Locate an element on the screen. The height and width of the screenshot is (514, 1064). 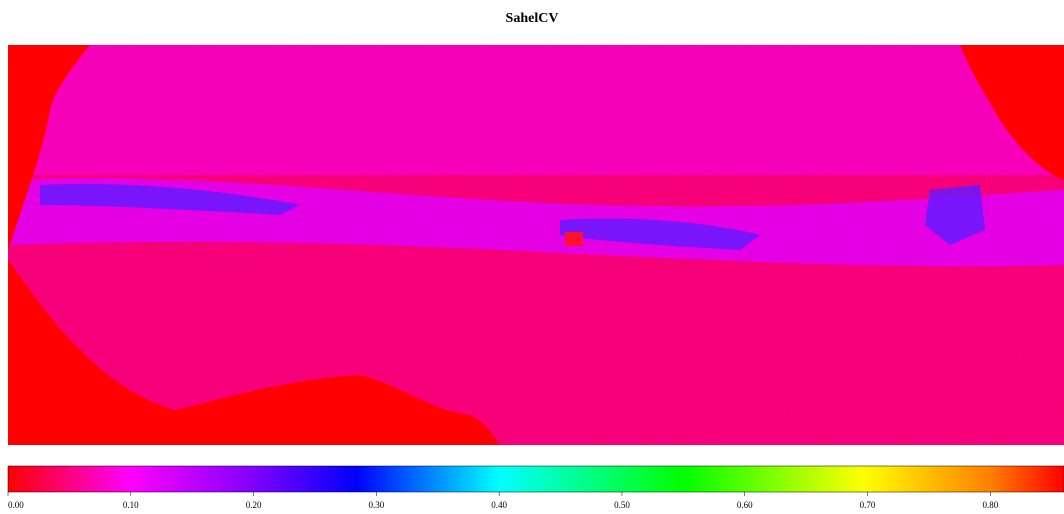
map-title: SahelCV is located at coordinates (532, 18).